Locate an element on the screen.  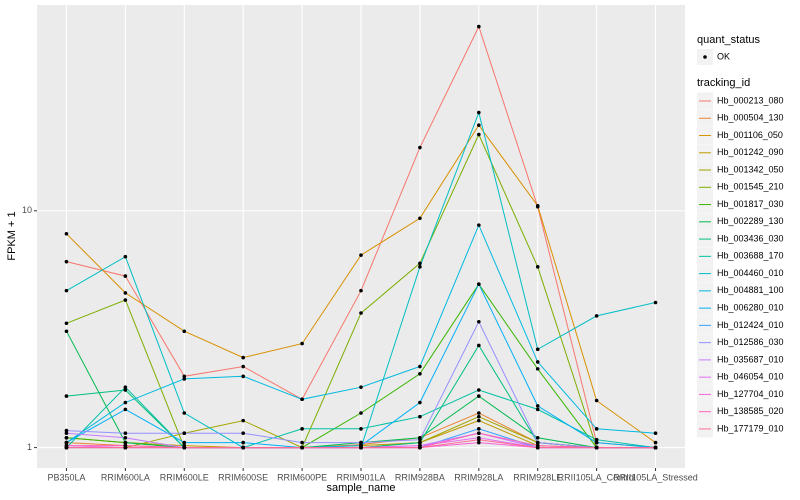
legend-label: Hb_127704_010 is located at coordinates (750, 394).